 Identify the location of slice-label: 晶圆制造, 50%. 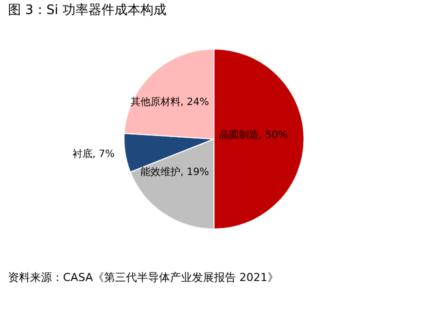
(253, 135).